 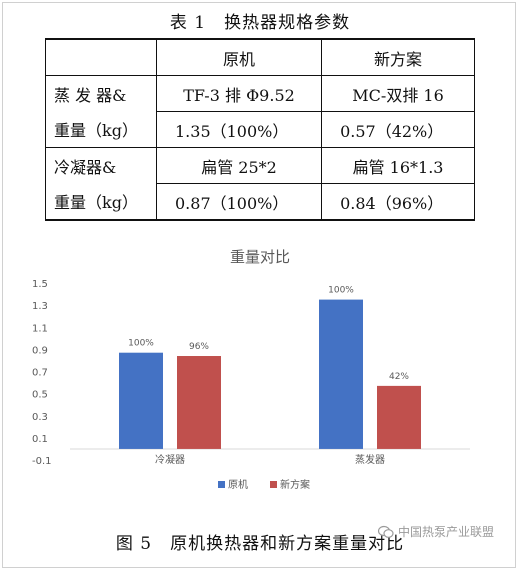 What do you see at coordinates (101, 93) in the screenshot?
I see `row-label: 蒸 发 器&` at bounding box center [101, 93].